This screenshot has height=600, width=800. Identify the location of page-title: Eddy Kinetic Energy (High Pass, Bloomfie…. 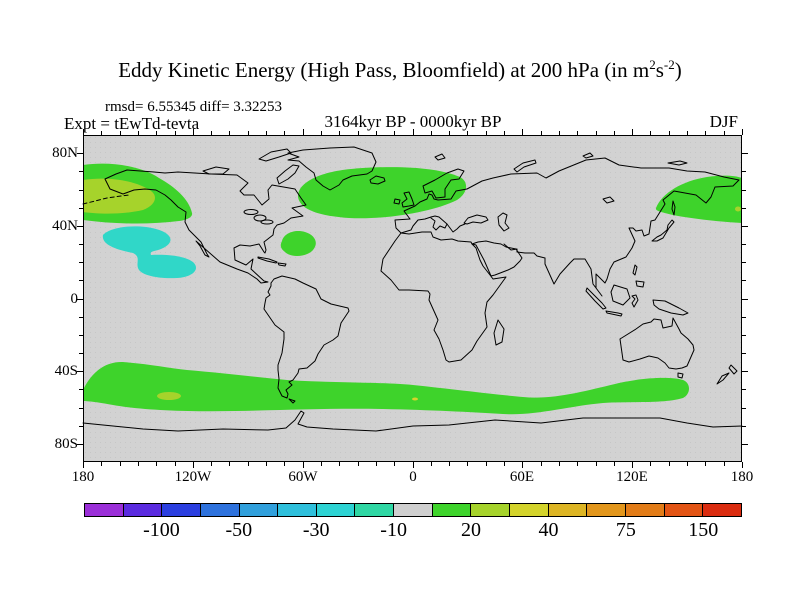
(400, 70).